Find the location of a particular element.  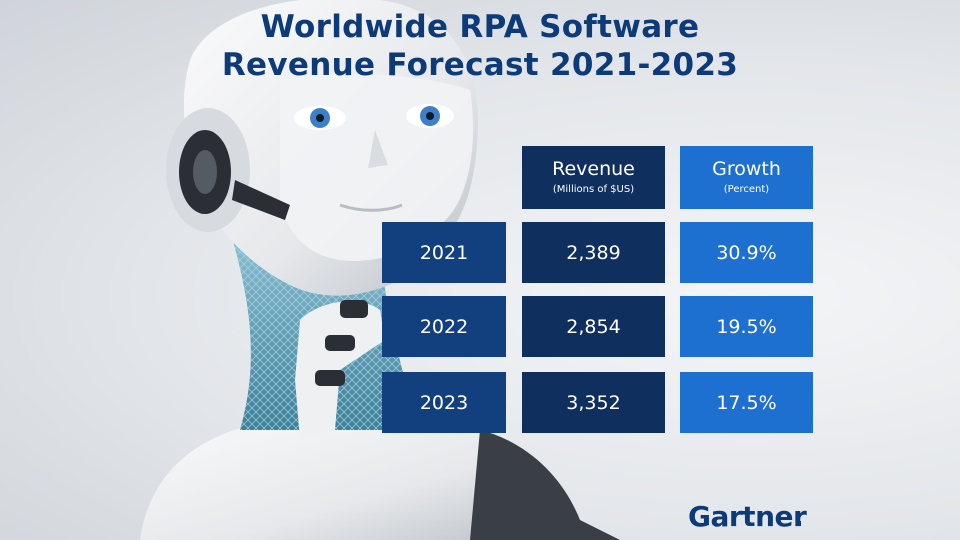

revenue-value: 2,389 is located at coordinates (593, 252).